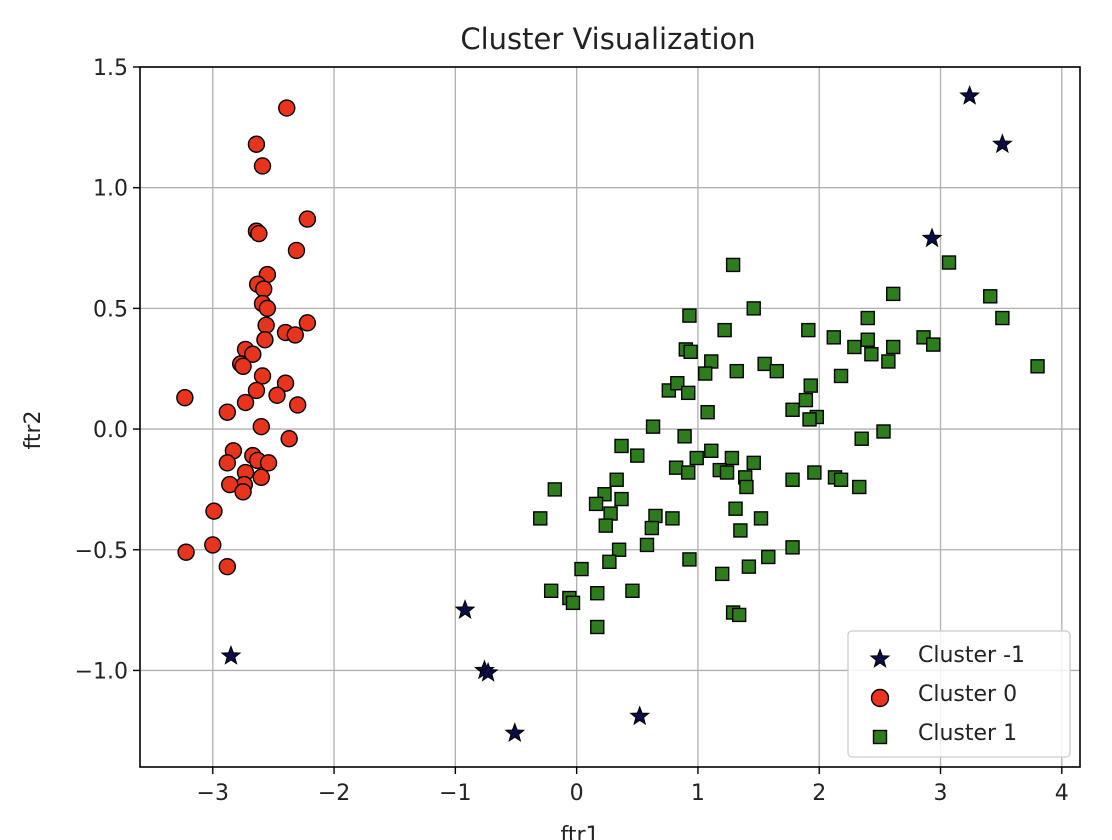  What do you see at coordinates (246, 337) in the screenshot?
I see `series-circle` at bounding box center [246, 337].